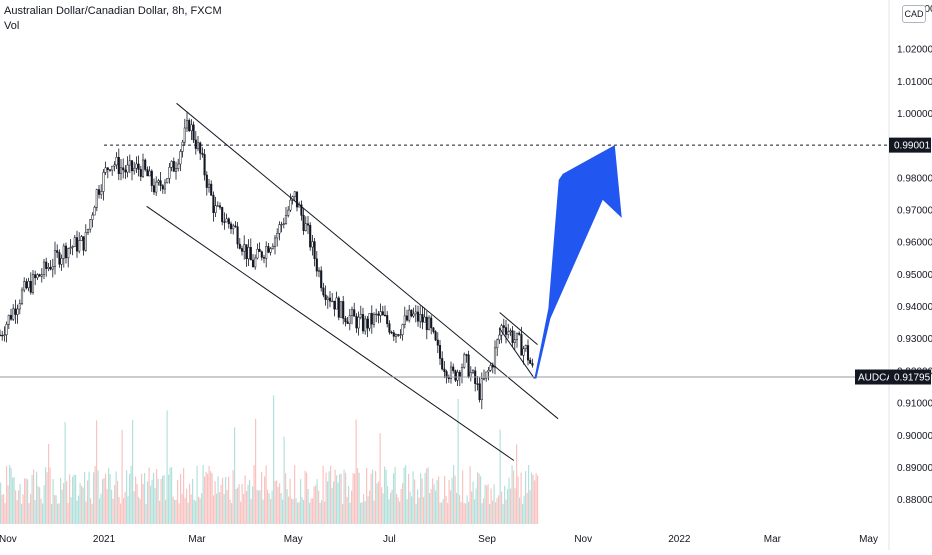 The height and width of the screenshot is (555, 932). What do you see at coordinates (12, 26) in the screenshot?
I see `volume-indicator-label: Vol` at bounding box center [12, 26].